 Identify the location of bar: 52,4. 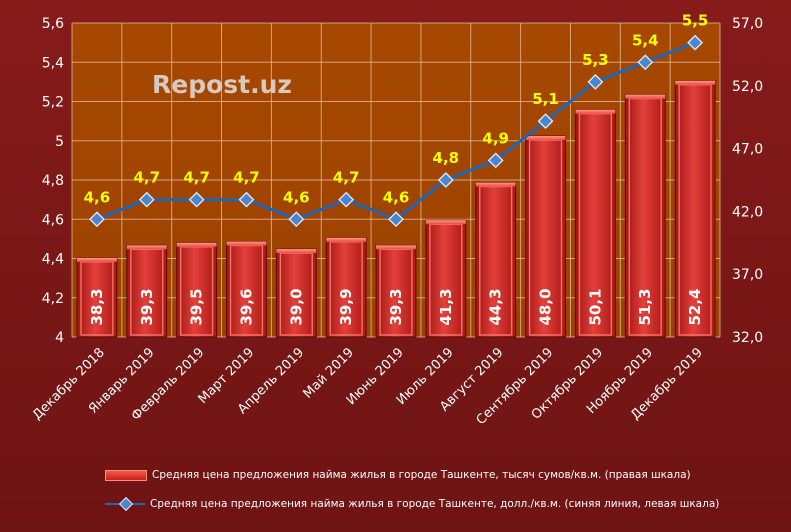
(695, 209).